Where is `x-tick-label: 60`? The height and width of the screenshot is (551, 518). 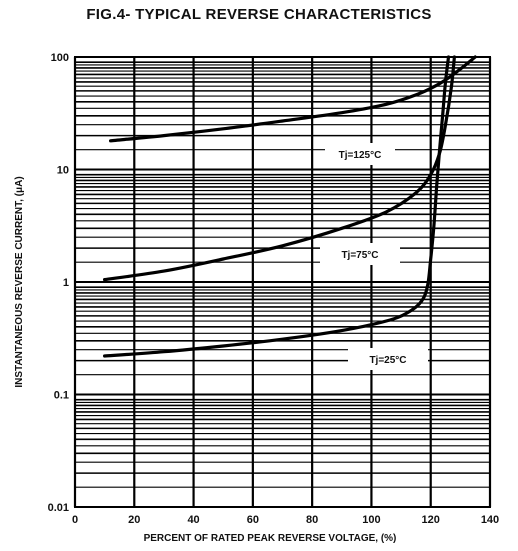
x-tick-label: 60 is located at coordinates (253, 520).